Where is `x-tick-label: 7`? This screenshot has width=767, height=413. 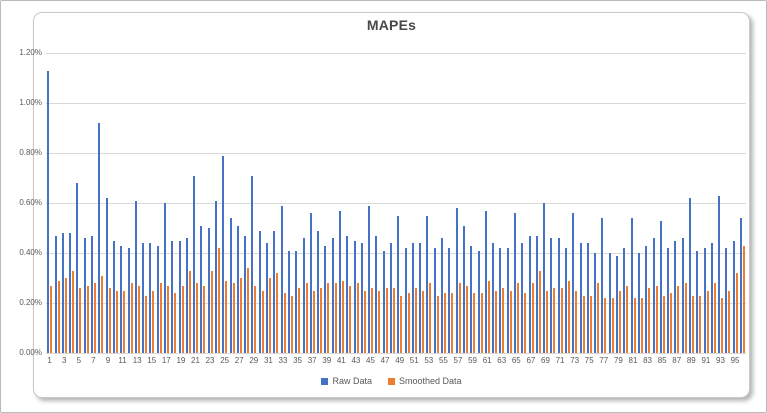 x-tick-label: 7 is located at coordinates (93, 360).